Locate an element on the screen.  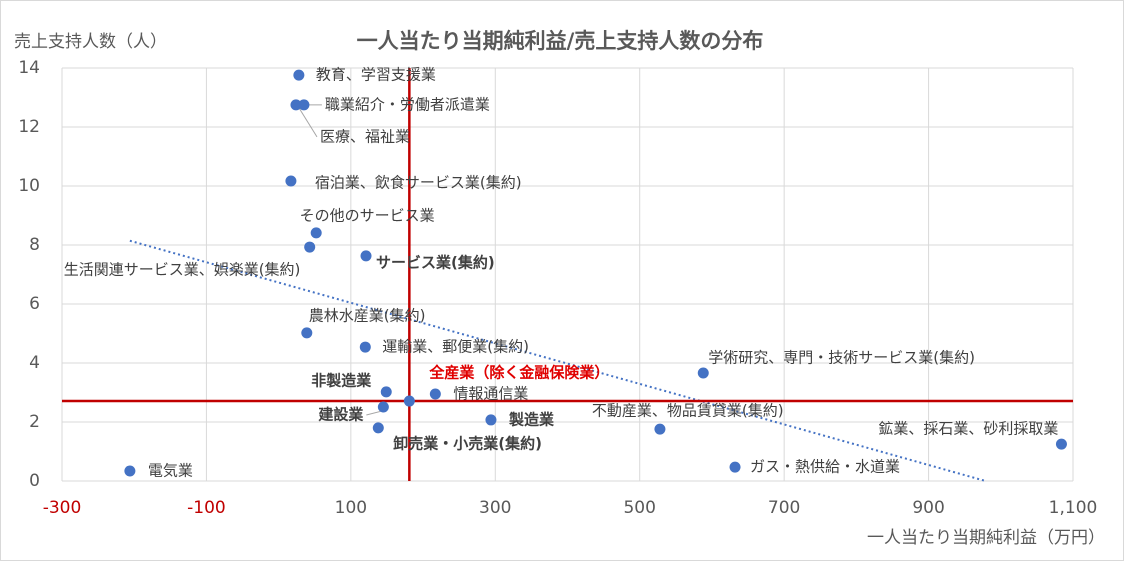
y-tick-label: 12 is located at coordinates (29, 127).